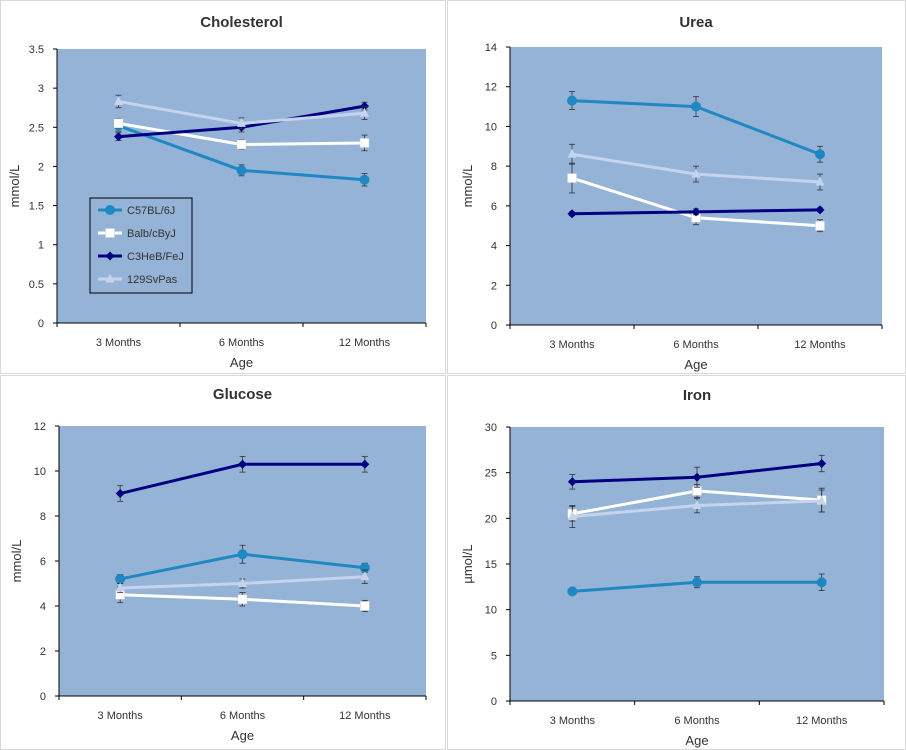 This screenshot has width=906, height=750. What do you see at coordinates (41, 89) in the screenshot?
I see `y-tick-label: 3` at bounding box center [41, 89].